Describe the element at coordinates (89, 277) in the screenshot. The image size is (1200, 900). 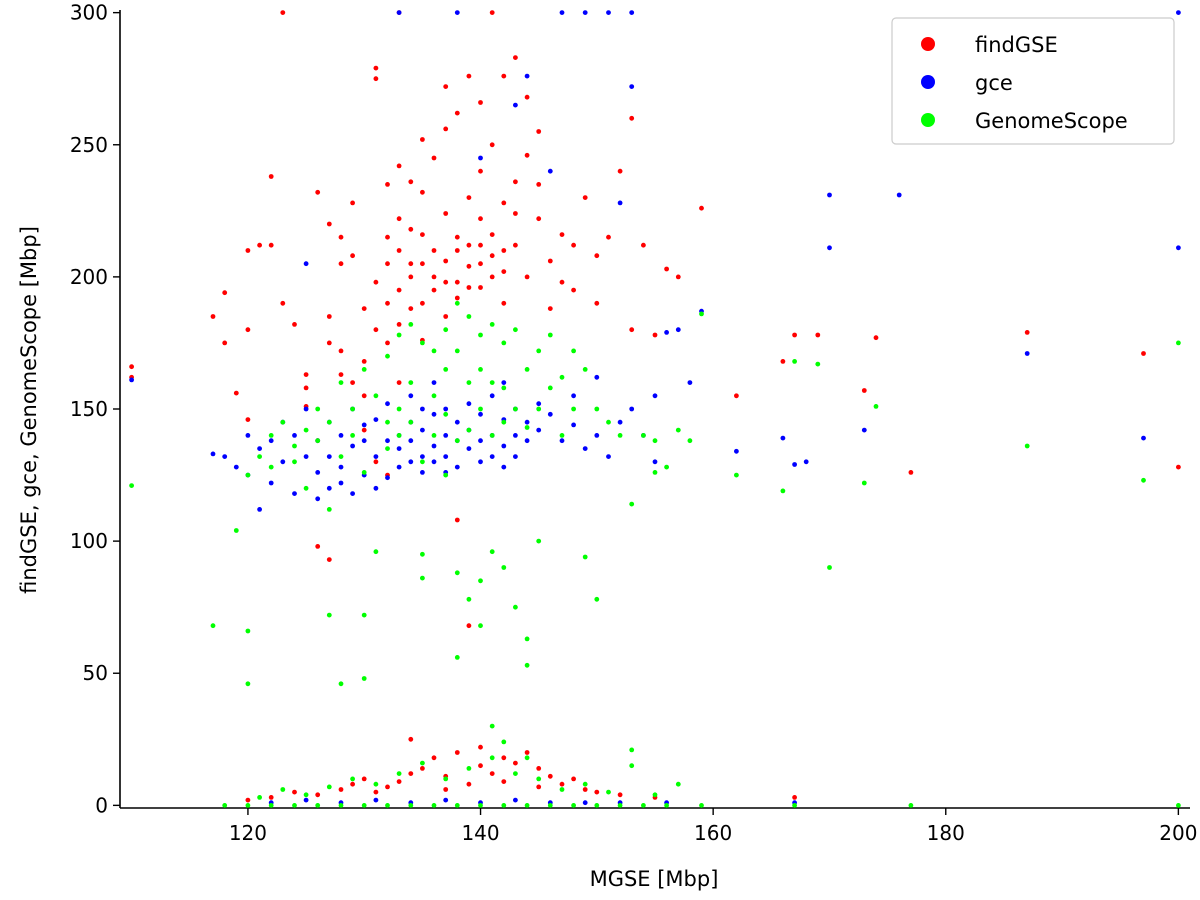
I see `y-tick-label: 200` at that location.